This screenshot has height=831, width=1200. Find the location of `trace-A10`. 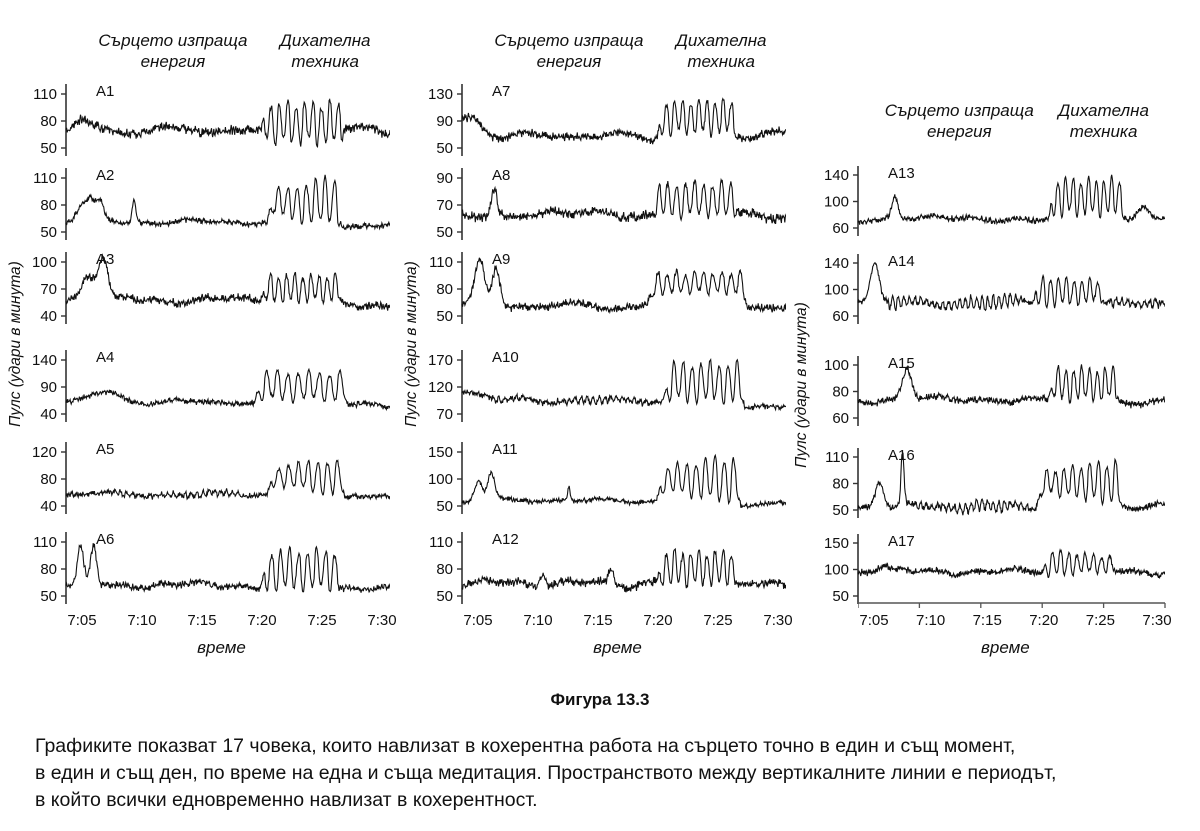

trace-A10 is located at coordinates (624, 384).